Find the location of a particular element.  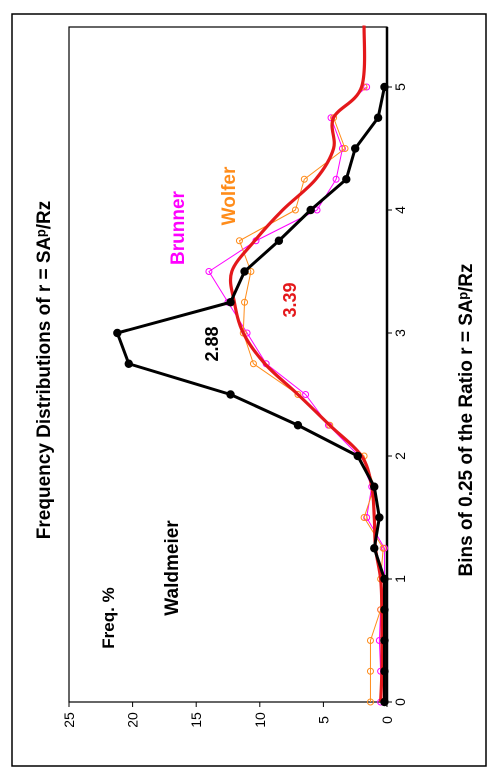

x-tick-label: 4 is located at coordinates (400, 210).